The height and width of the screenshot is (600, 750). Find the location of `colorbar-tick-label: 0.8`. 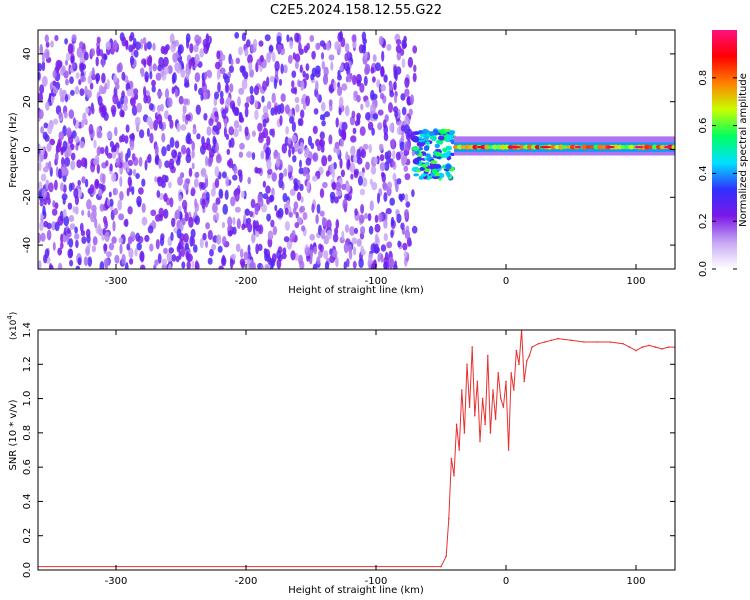

colorbar-tick-label: 0.8 is located at coordinates (703, 78).